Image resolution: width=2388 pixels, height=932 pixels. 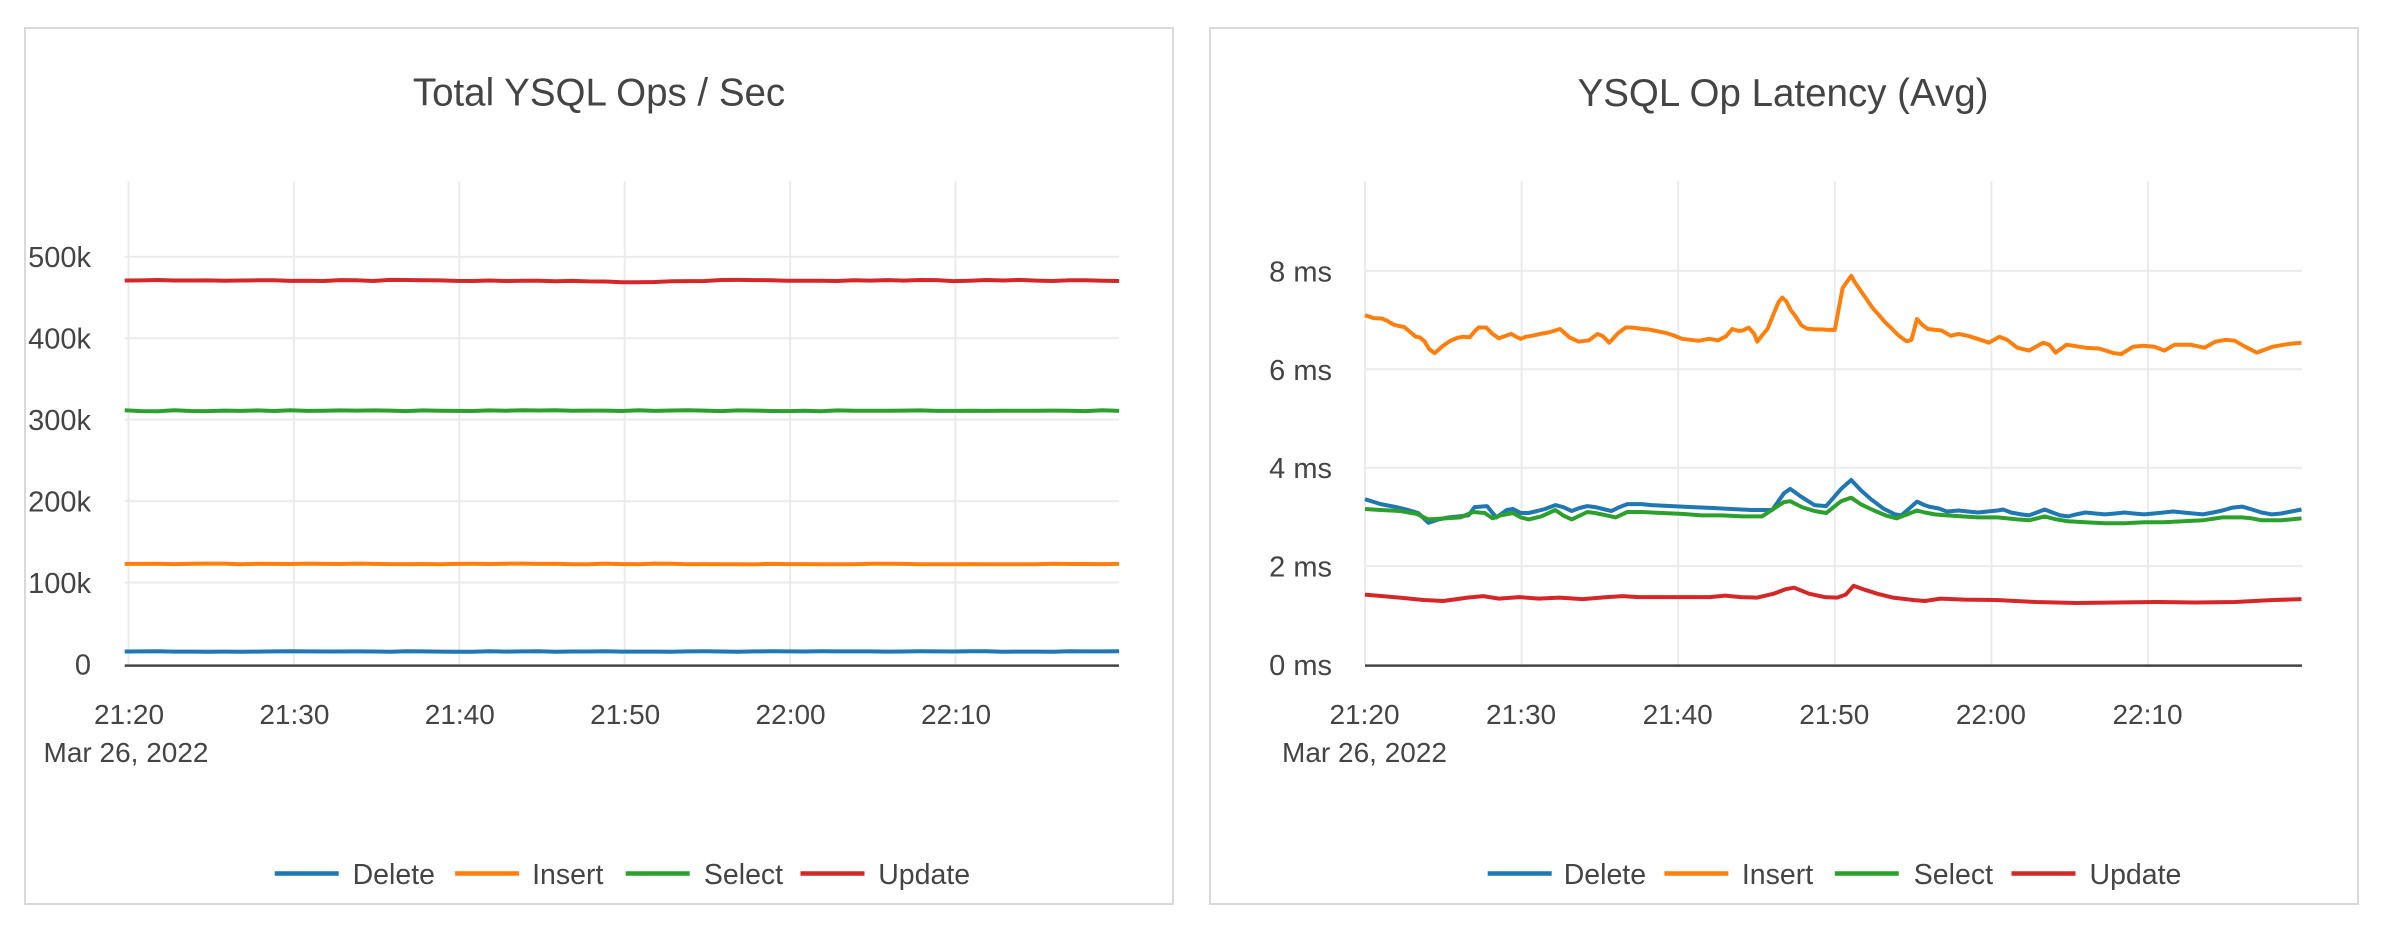 What do you see at coordinates (599, 93) in the screenshot?
I see `svg-text: Total YSQL Ops / Sec` at bounding box center [599, 93].